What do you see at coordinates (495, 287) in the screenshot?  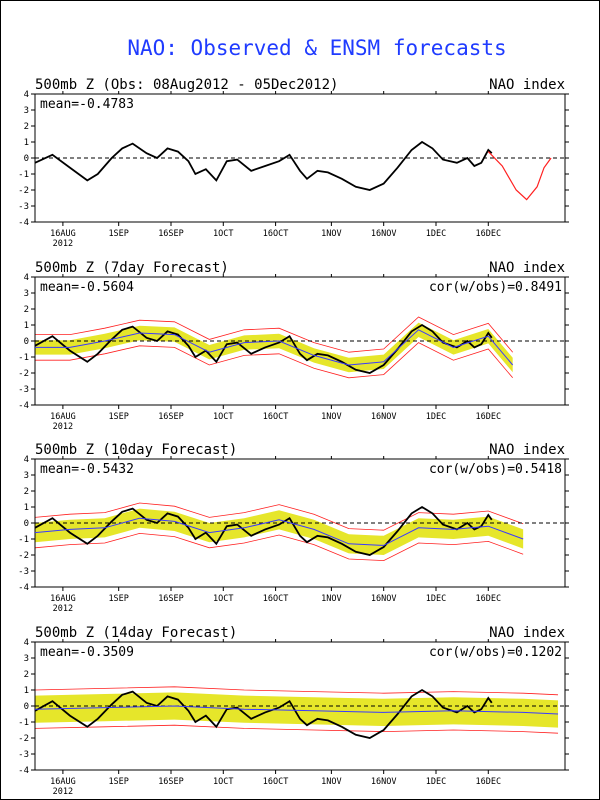 I see `cor-label: cor(w/obs)=0.8491` at bounding box center [495, 287].